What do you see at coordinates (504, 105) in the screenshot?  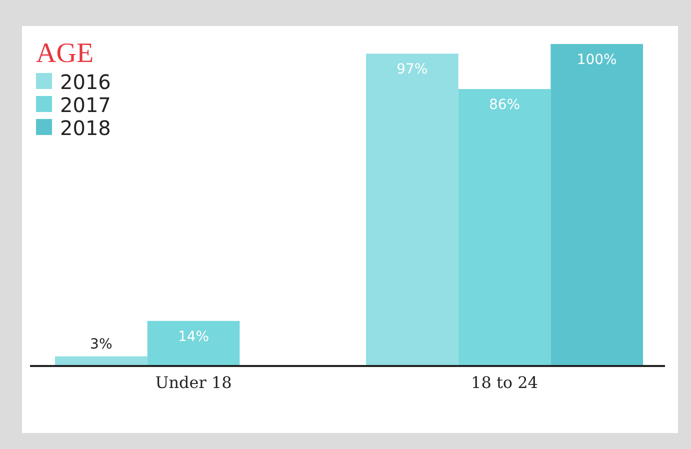 I see `data-label: 86%` at bounding box center [504, 105].